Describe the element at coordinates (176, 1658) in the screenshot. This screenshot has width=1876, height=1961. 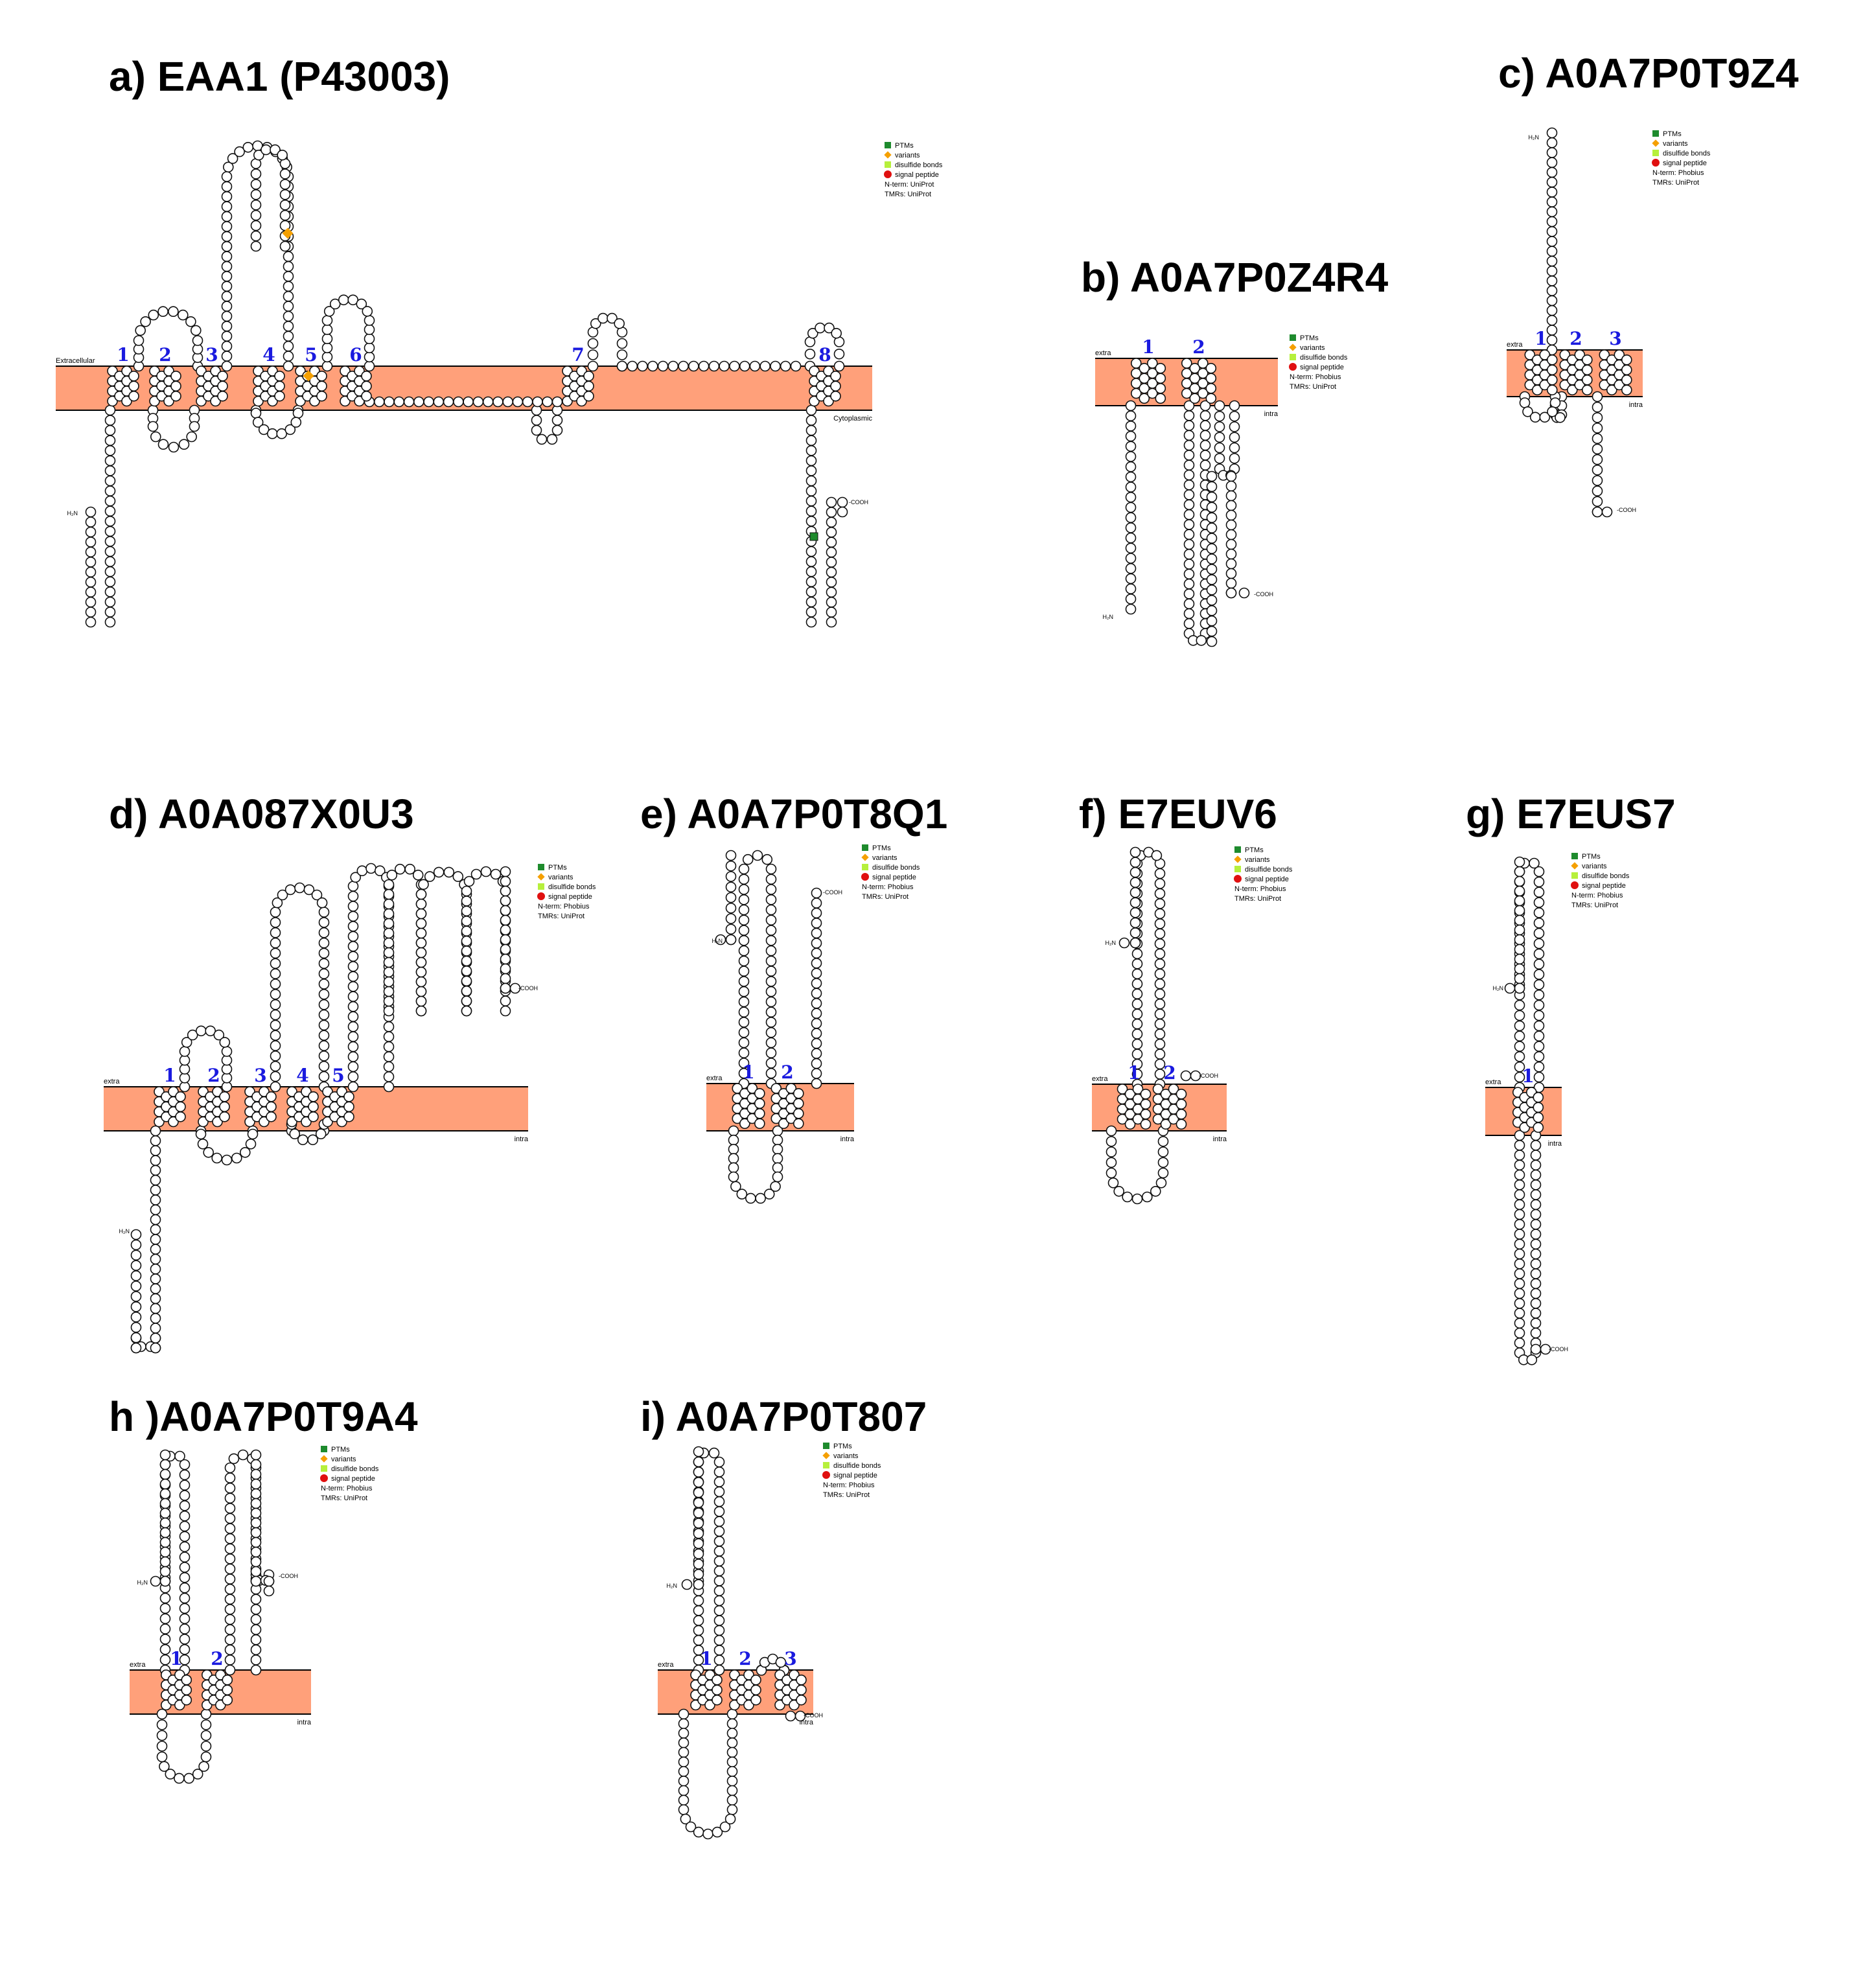
I see `tm-helix-number: 1` at that location.